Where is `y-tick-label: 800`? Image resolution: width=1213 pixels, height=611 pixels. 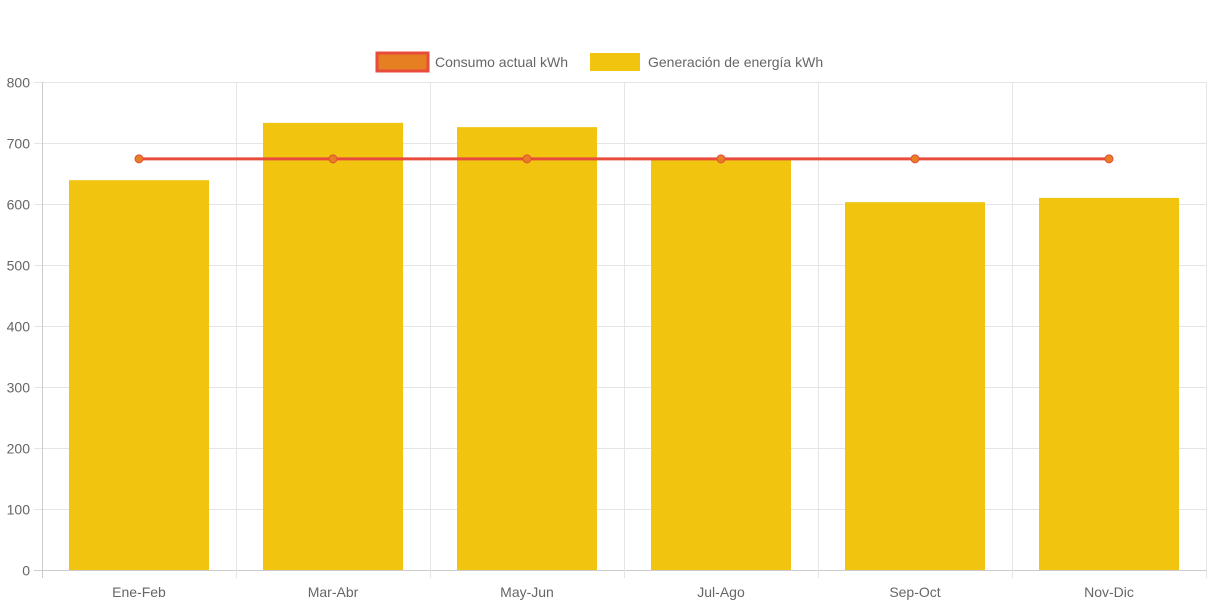
y-tick-label: 800 is located at coordinates (19, 83).